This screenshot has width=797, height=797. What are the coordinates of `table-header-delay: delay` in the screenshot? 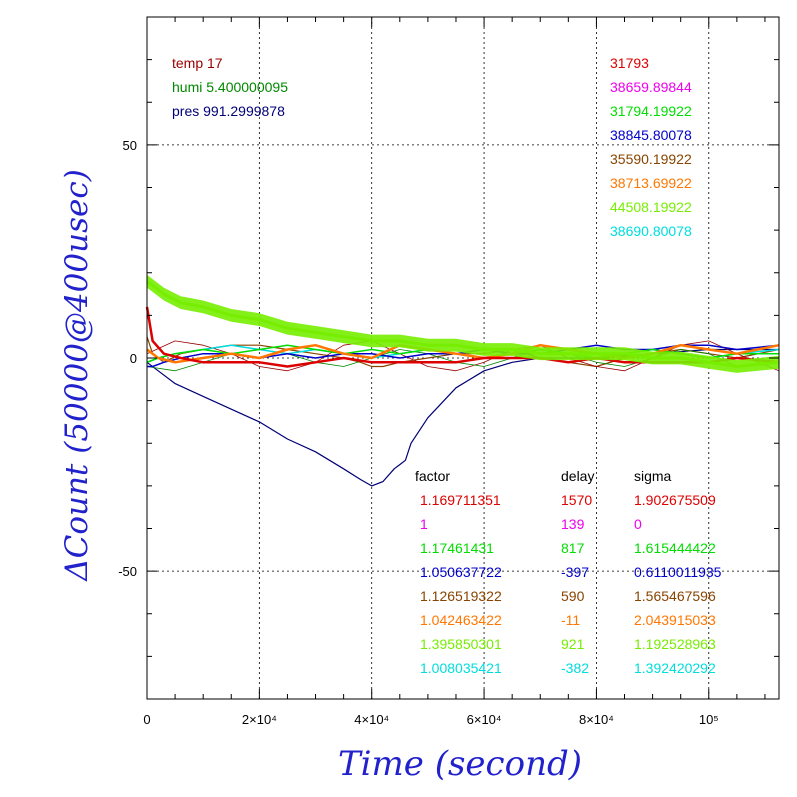 It's located at (577, 476).